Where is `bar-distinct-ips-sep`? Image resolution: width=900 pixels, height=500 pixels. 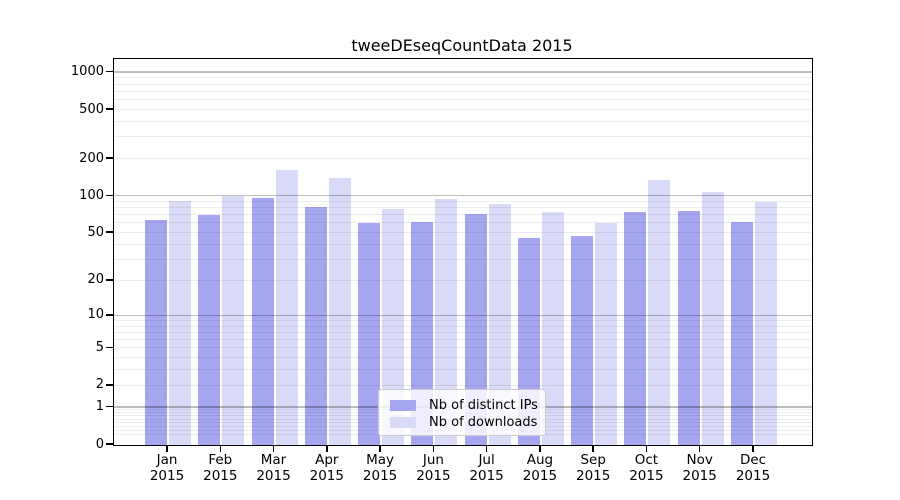
bar-distinct-ips-sep is located at coordinates (582, 340).